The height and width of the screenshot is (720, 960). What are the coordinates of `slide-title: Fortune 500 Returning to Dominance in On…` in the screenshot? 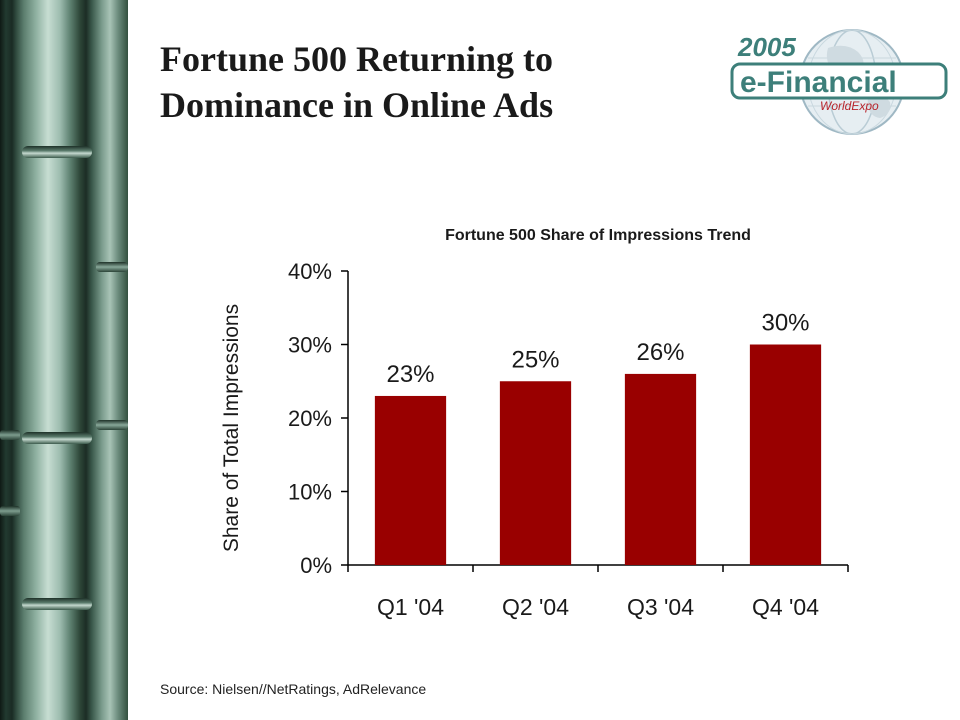 It's located at (420, 82).